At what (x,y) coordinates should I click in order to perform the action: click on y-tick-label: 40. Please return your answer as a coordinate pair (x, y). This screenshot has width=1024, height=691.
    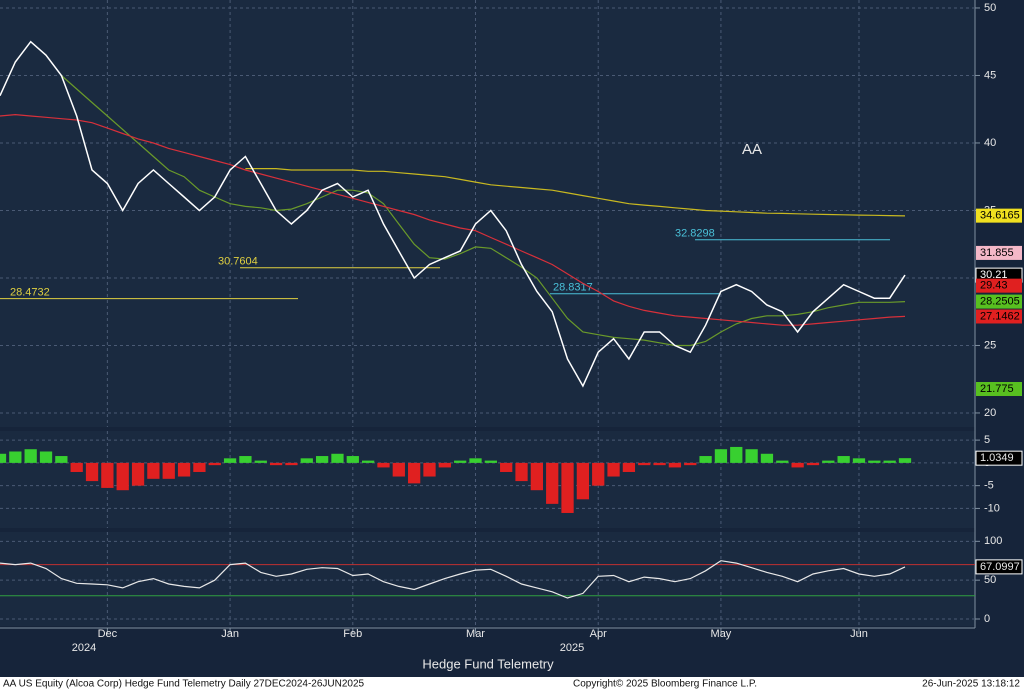
    Looking at the image, I should click on (990, 143).